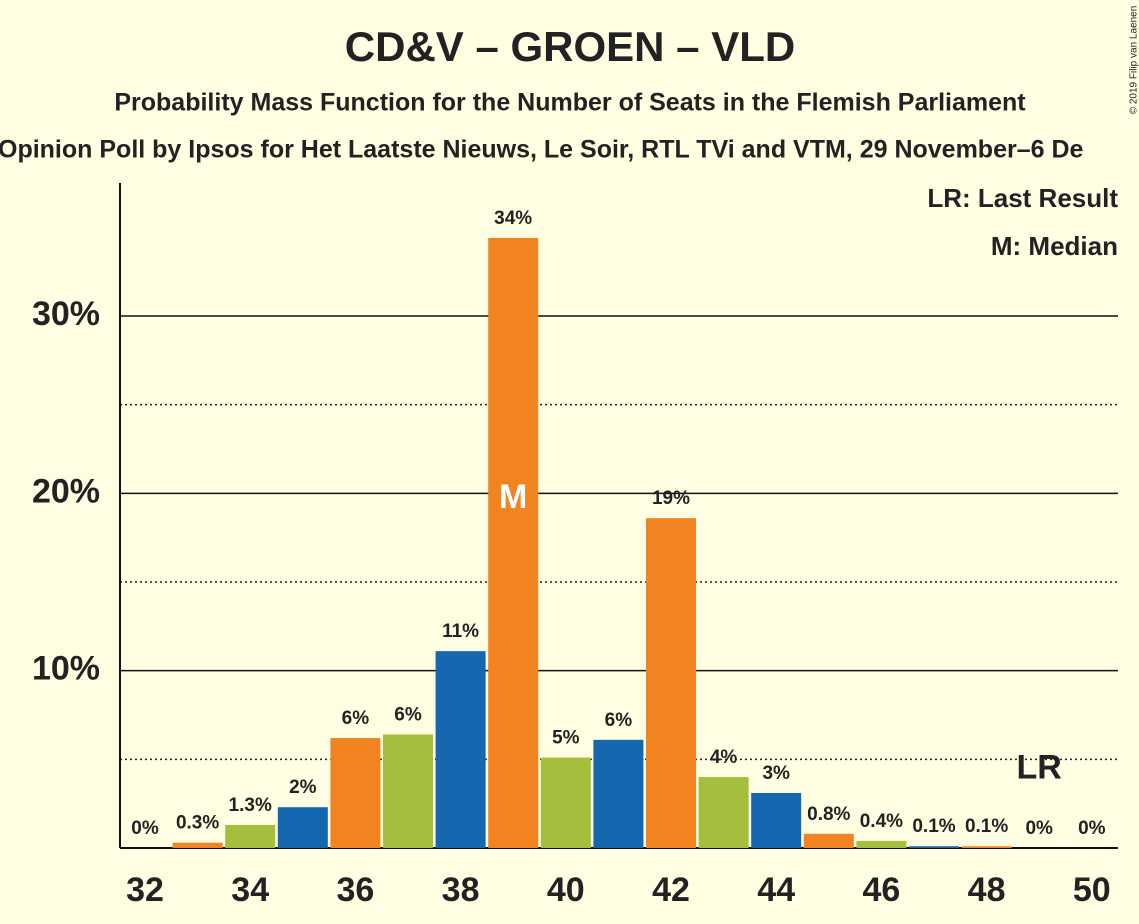  I want to click on value-label: 0.4%, so click(881, 821).